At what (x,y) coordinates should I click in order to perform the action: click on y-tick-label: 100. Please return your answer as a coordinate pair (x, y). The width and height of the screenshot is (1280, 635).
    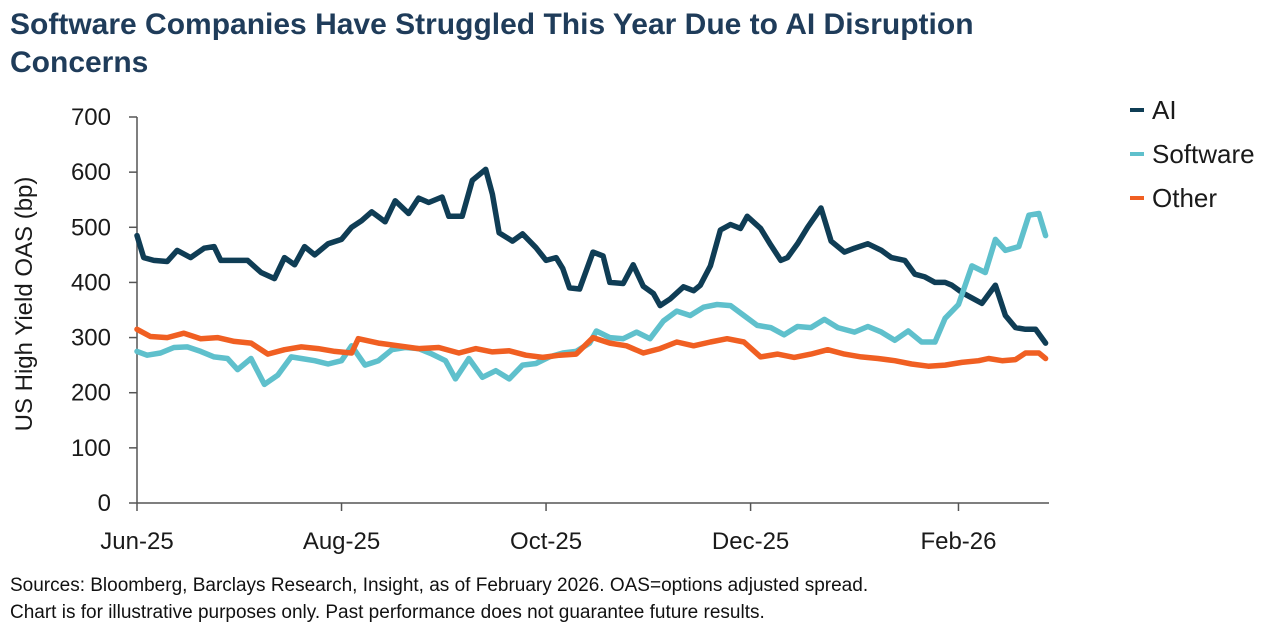
    Looking at the image, I should click on (91, 448).